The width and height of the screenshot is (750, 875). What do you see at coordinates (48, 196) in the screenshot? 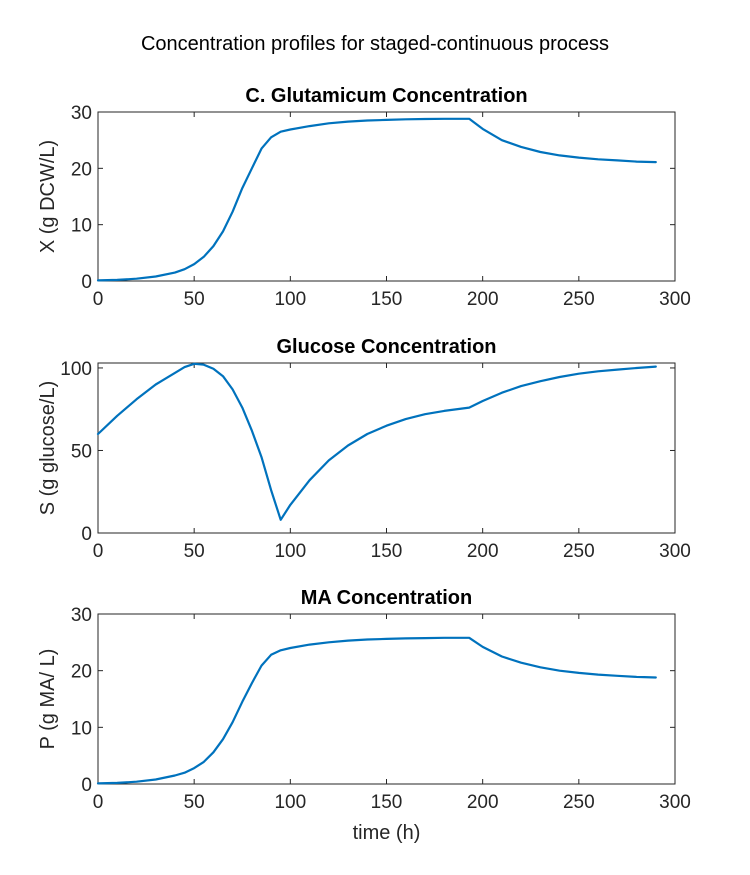
I see `y-axis-label: X (g DCW/L)` at bounding box center [48, 196].